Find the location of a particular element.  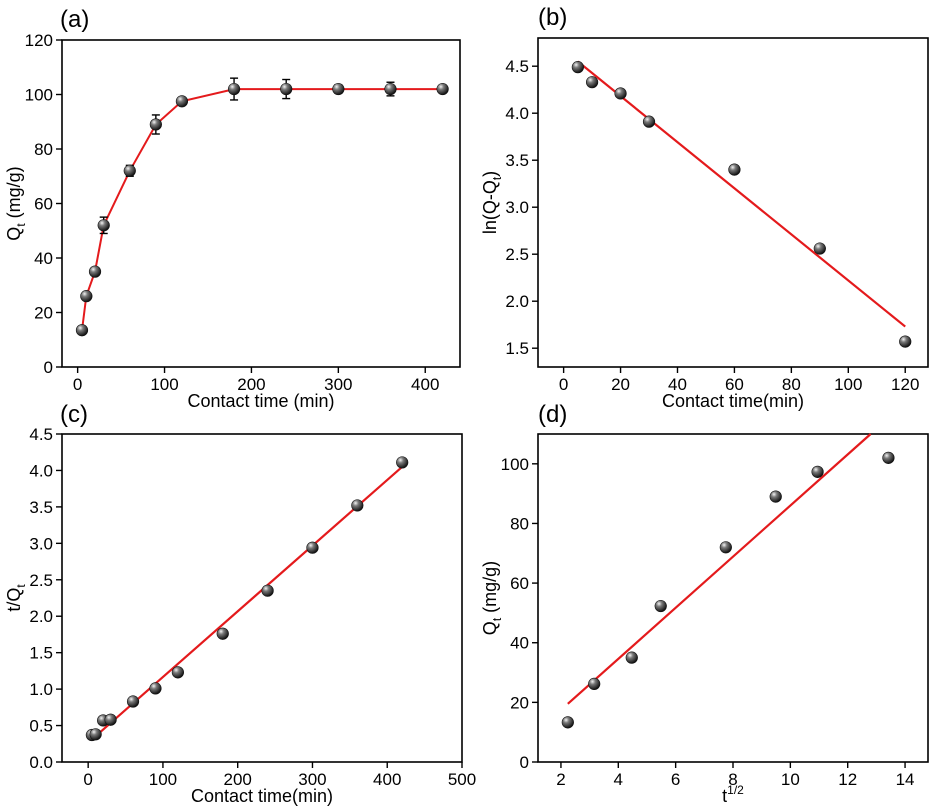

chart-1-fit-line is located at coordinates (741, 194).